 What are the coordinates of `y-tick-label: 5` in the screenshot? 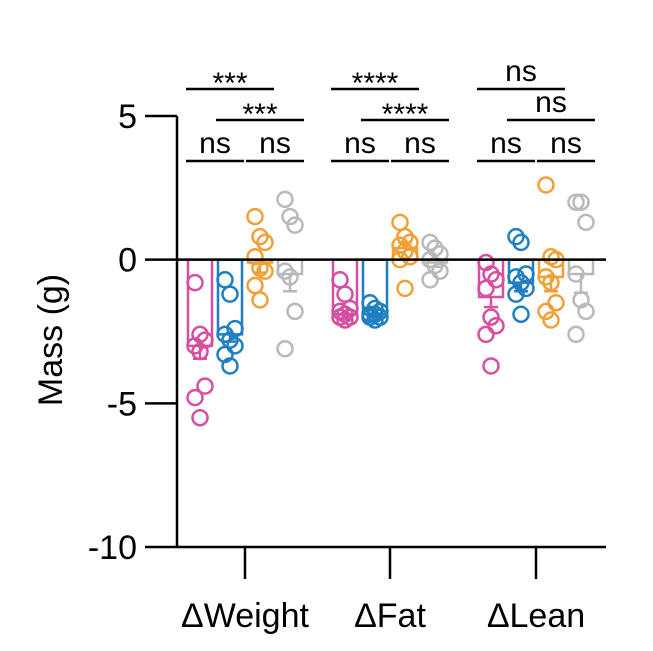 It's located at (127, 117).